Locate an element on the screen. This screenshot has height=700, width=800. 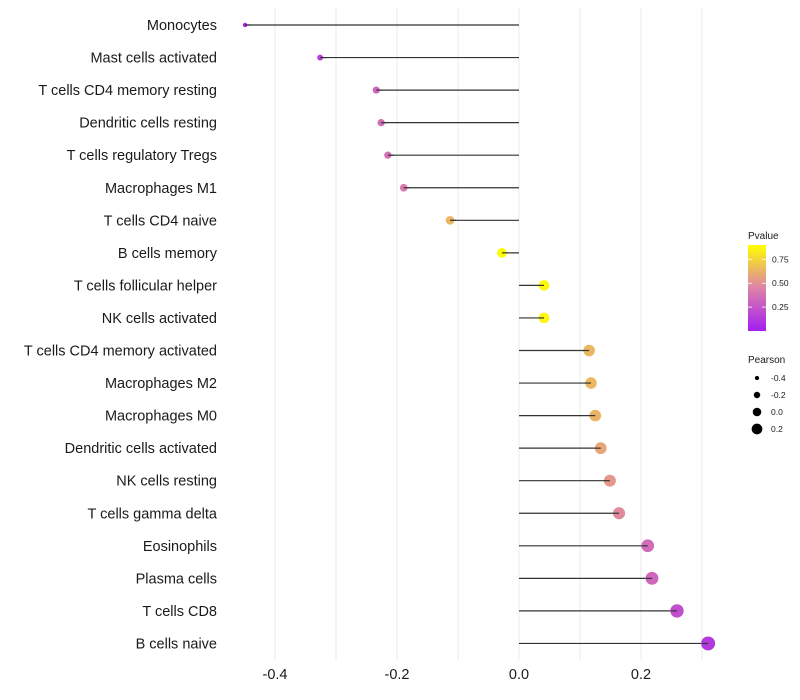
category-label: Dendritic cells activated is located at coordinates (141, 449).